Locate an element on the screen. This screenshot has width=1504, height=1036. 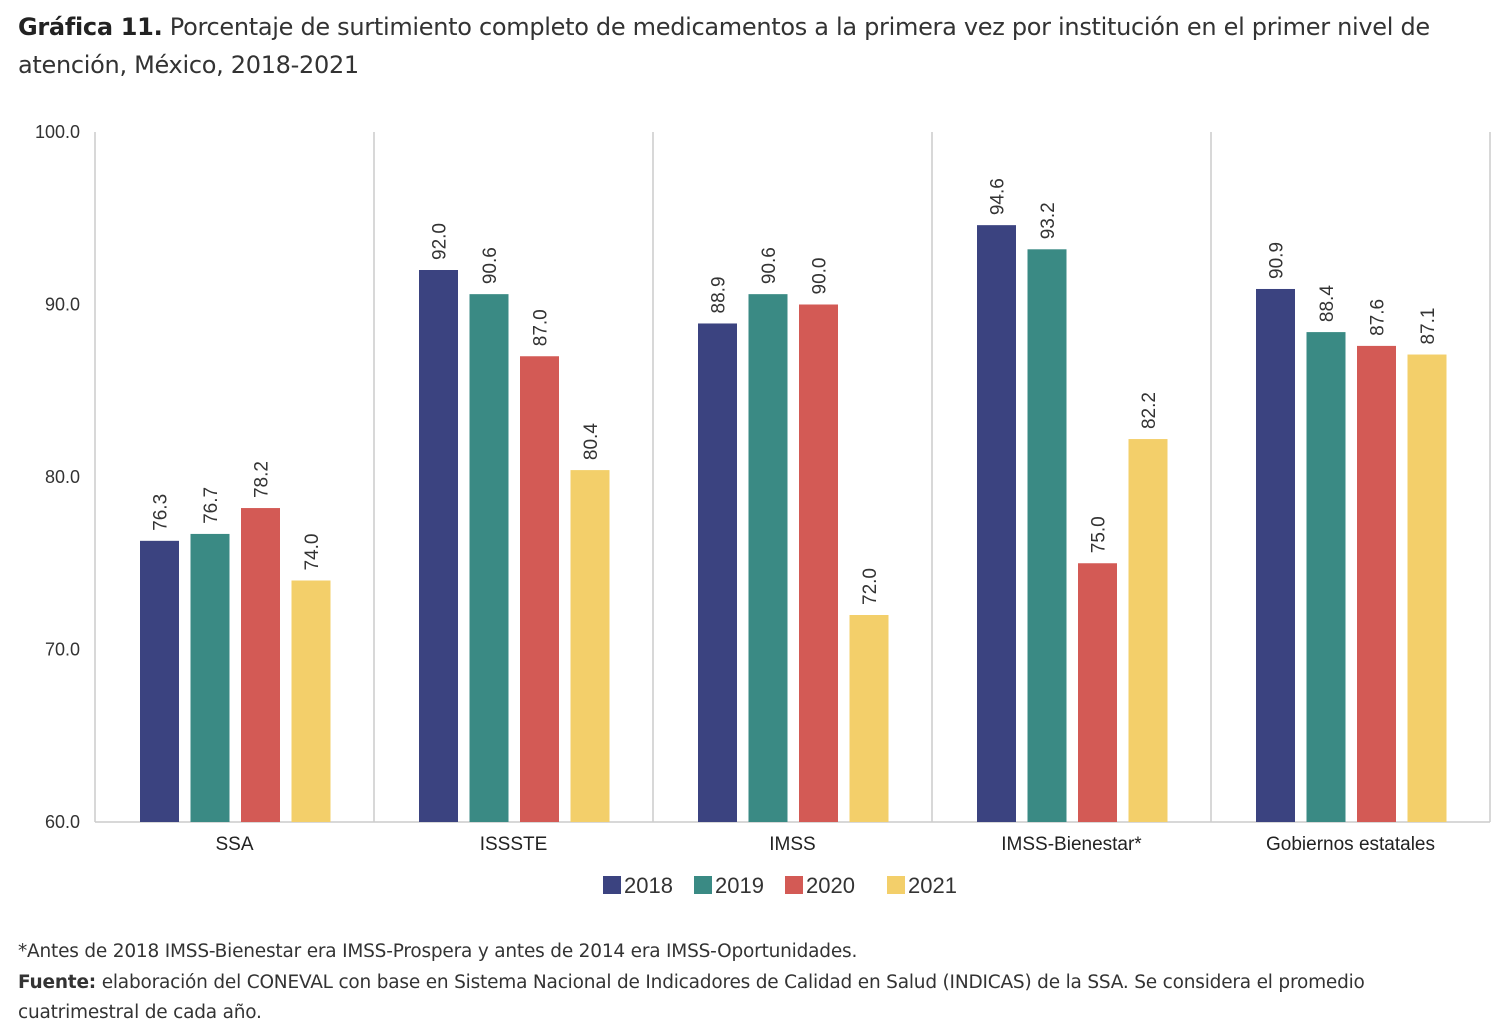
data-label: 90.9 is located at coordinates (1277, 260).